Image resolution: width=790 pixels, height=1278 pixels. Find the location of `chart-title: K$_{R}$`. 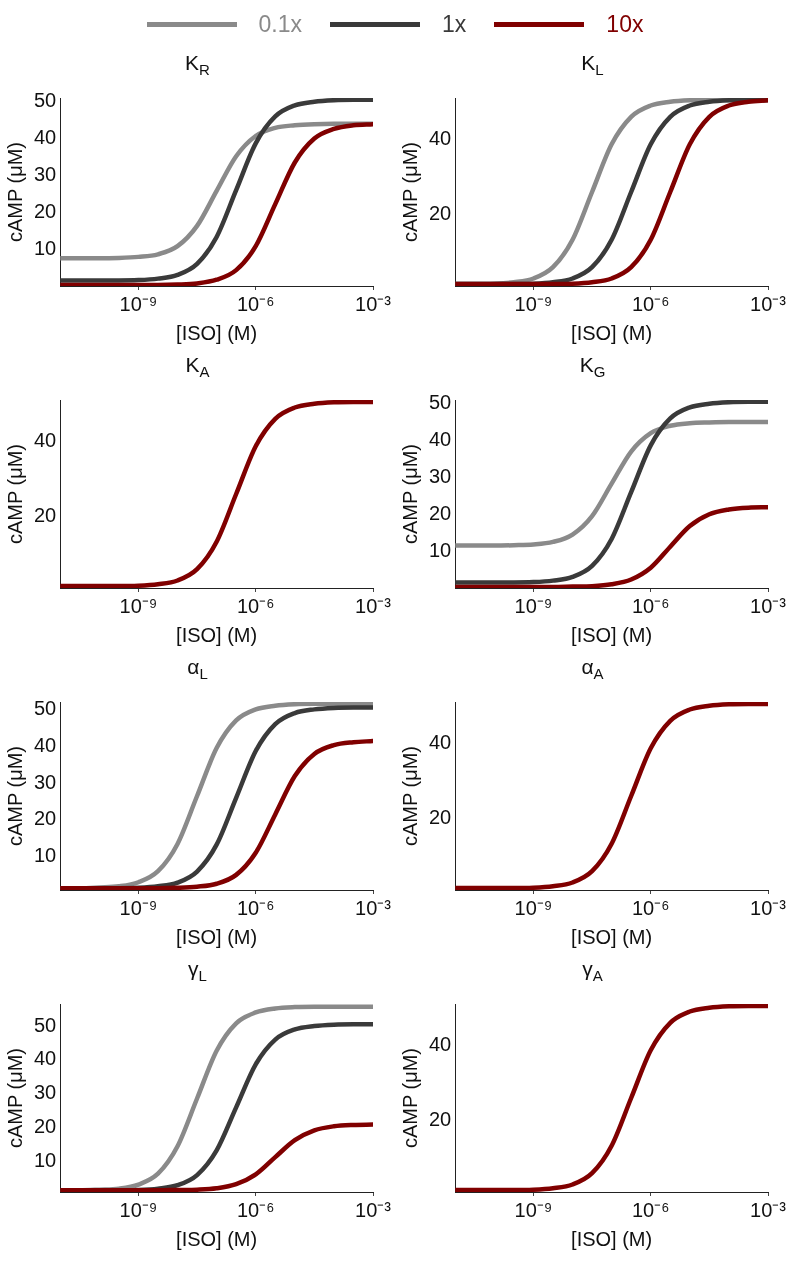

chart-title: K$_{R}$ is located at coordinates (197, 65).